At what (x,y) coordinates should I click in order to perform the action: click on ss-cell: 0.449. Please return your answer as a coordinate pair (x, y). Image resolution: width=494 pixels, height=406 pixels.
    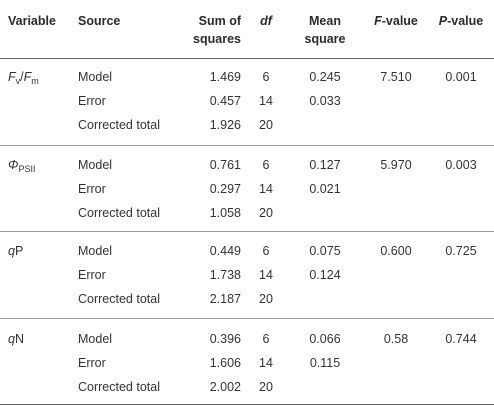
    Looking at the image, I should click on (225, 251).